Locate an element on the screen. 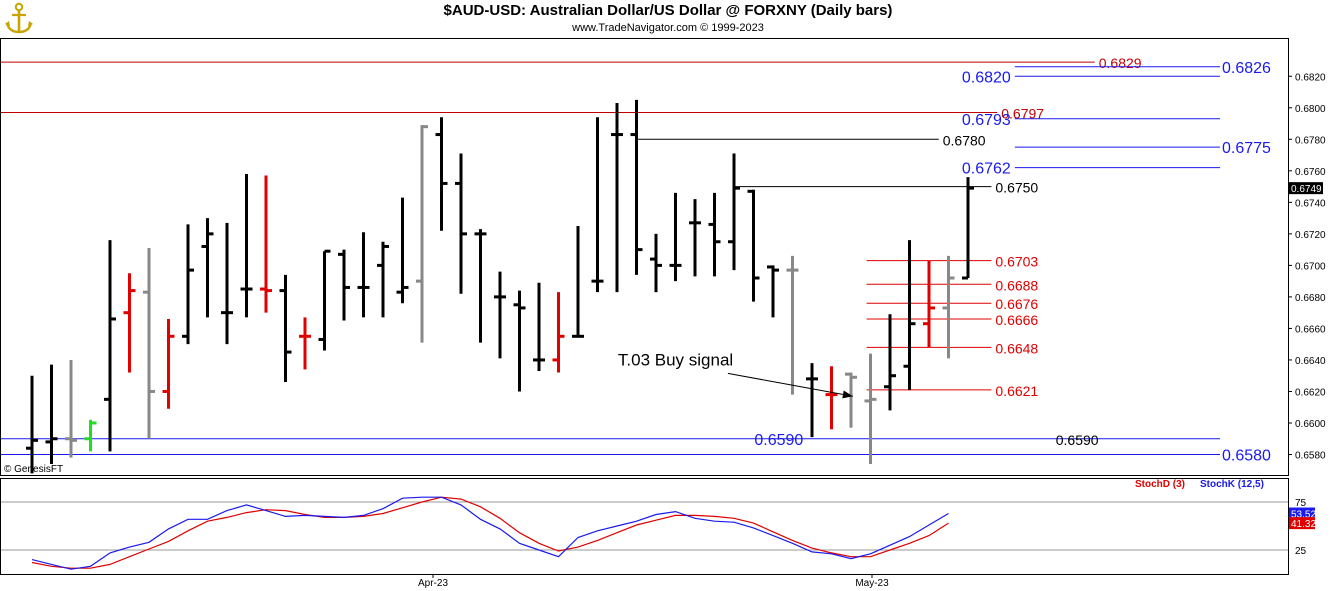 The width and height of the screenshot is (1336, 591). stochd-series-line is located at coordinates (490, 532).